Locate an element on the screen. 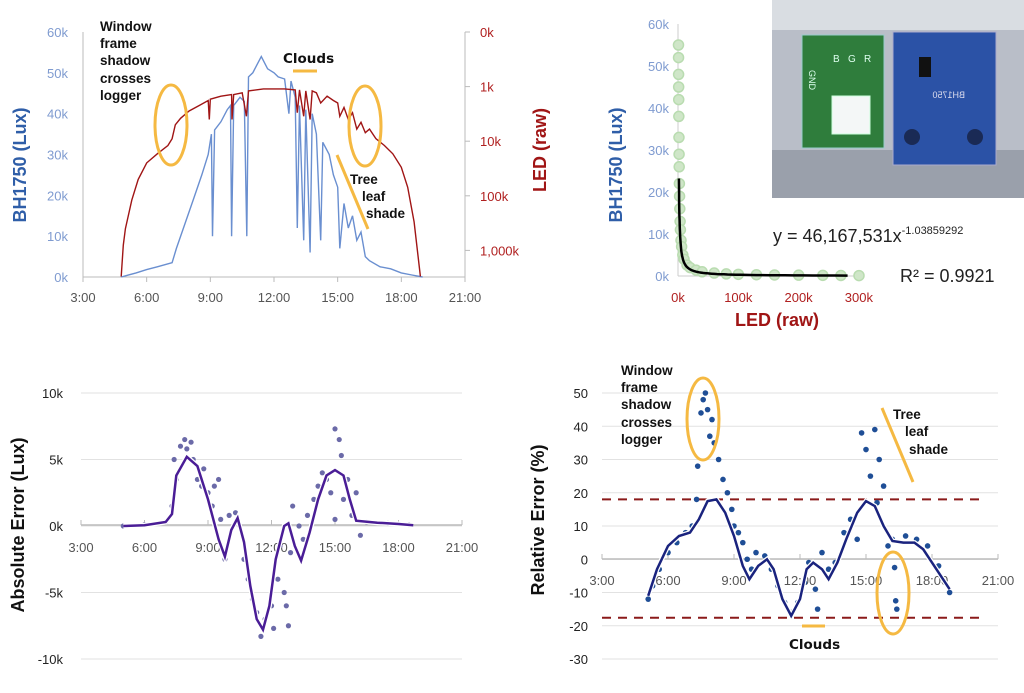 This screenshot has height=693, width=1024. r-squared: R² = 0.9921 is located at coordinates (947, 276).